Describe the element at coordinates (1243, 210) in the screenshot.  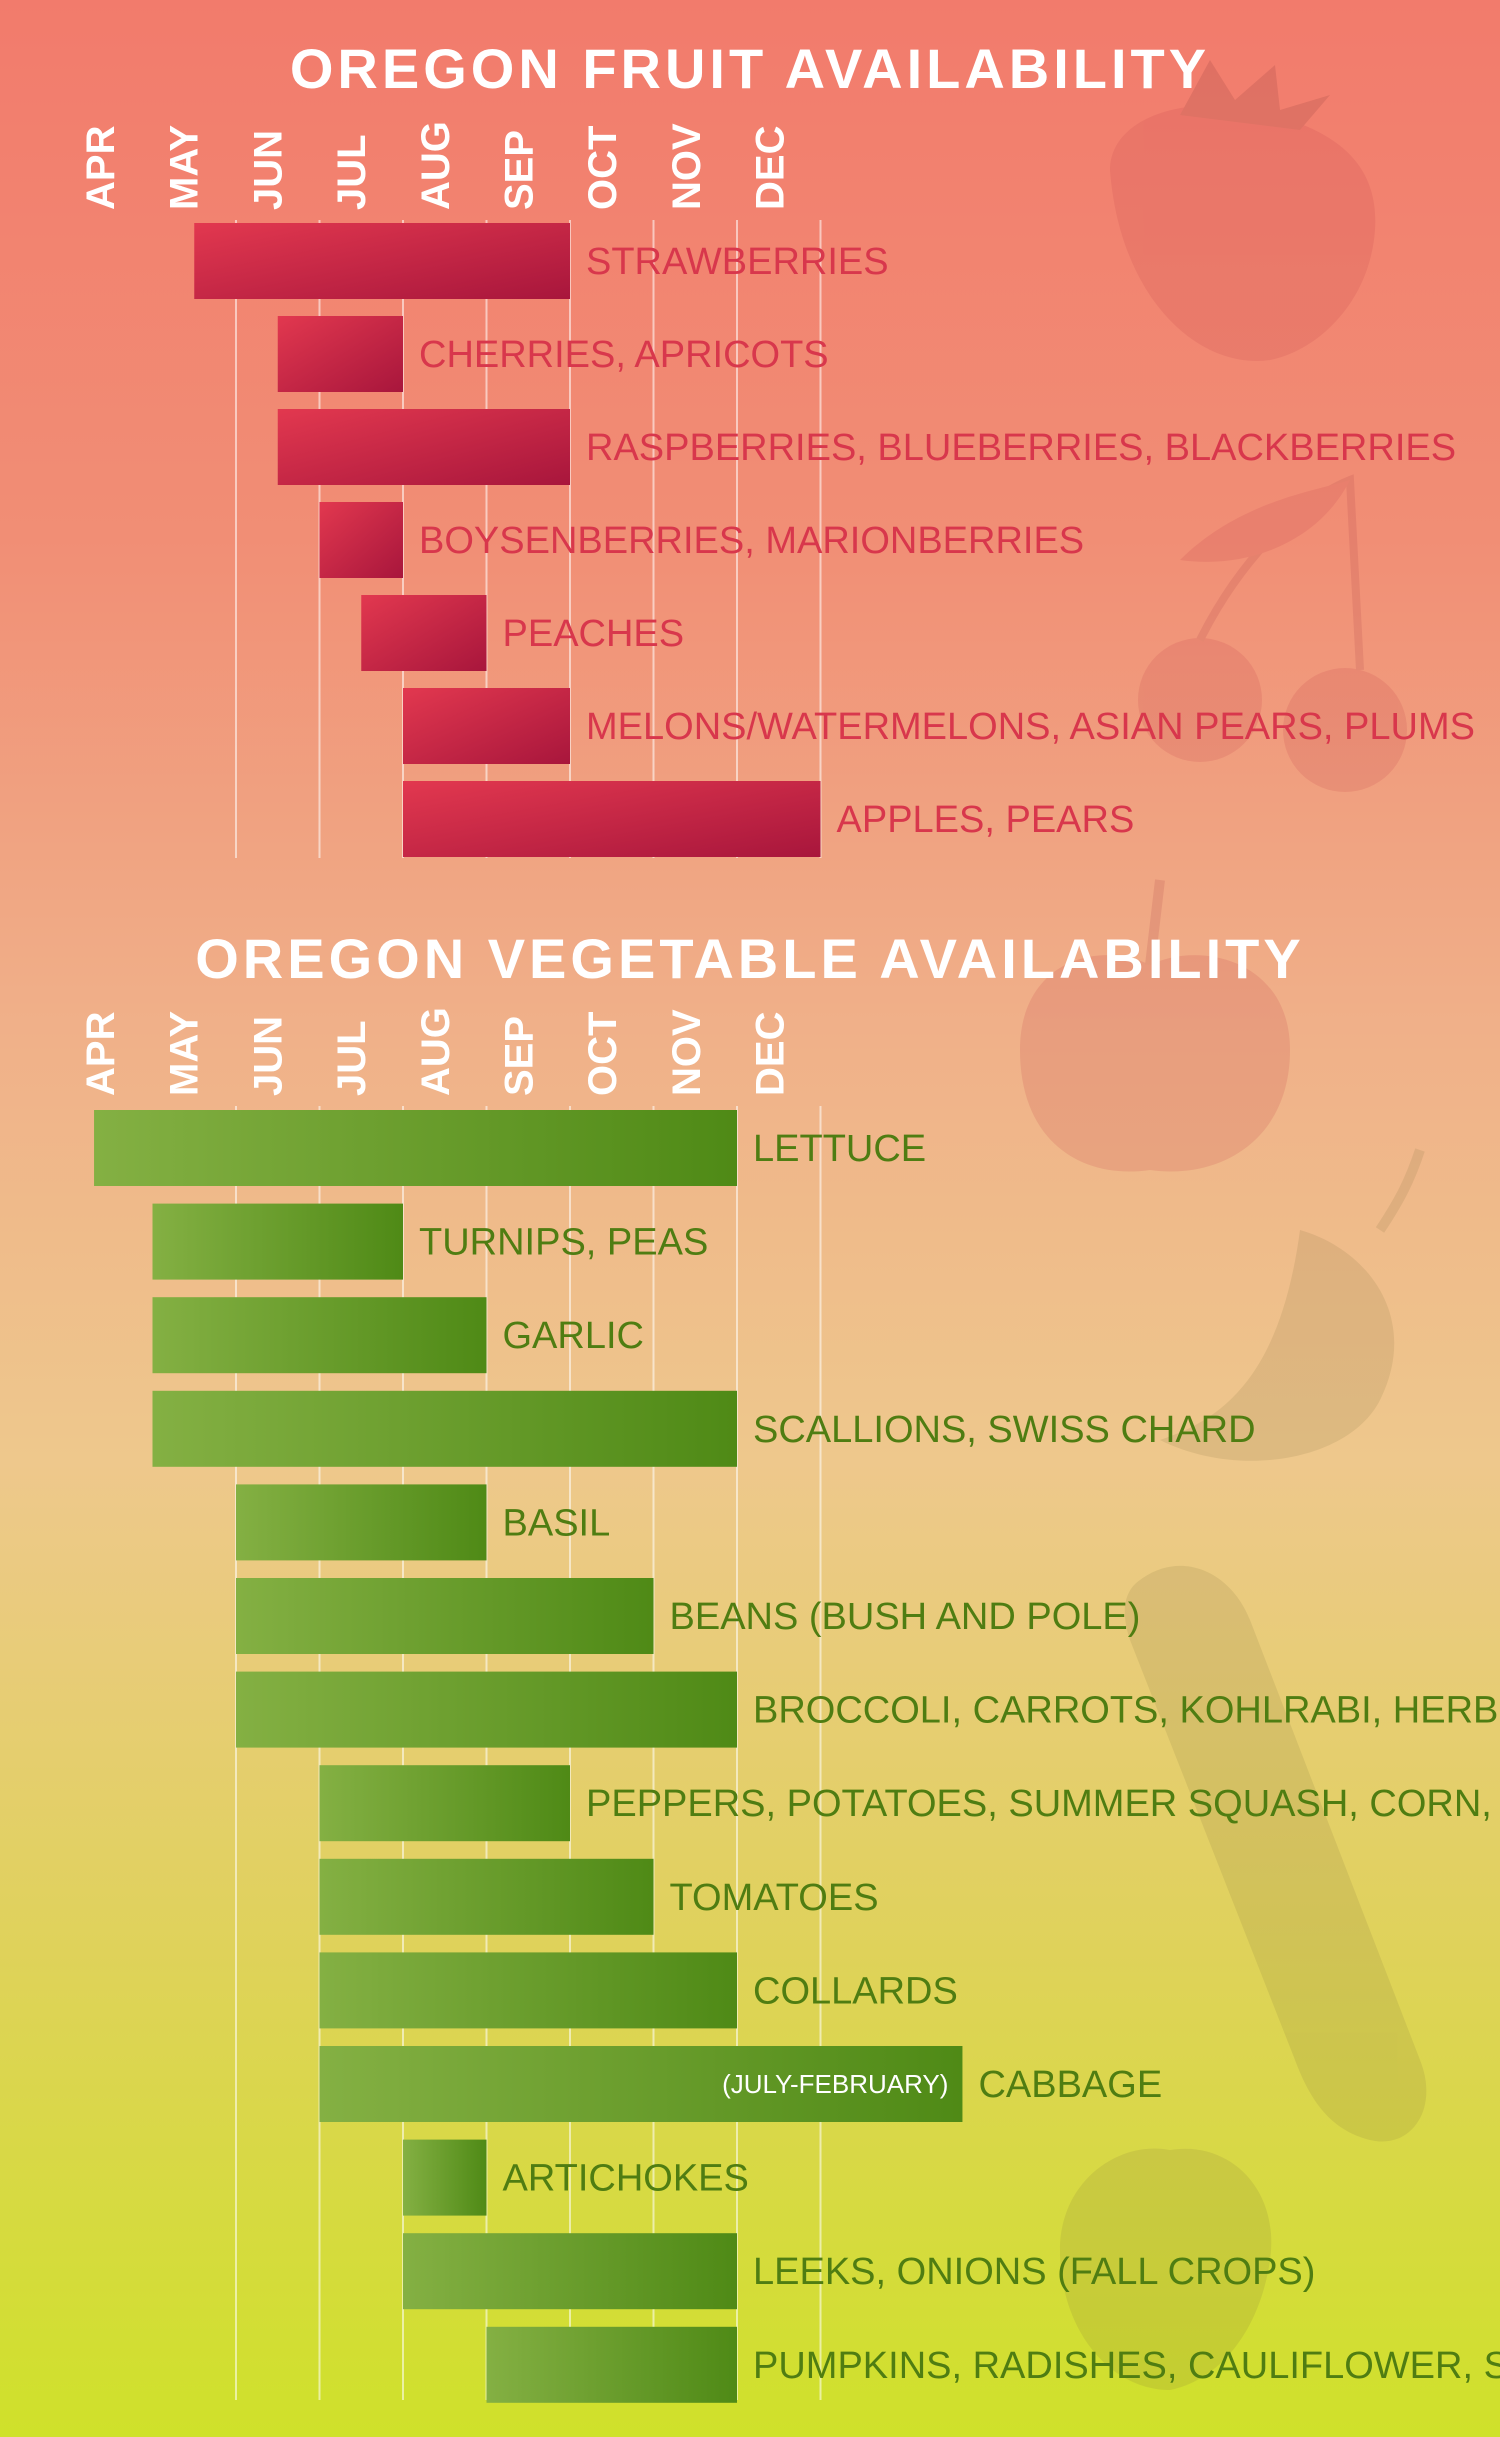
I see `strawberry-icon` at that location.